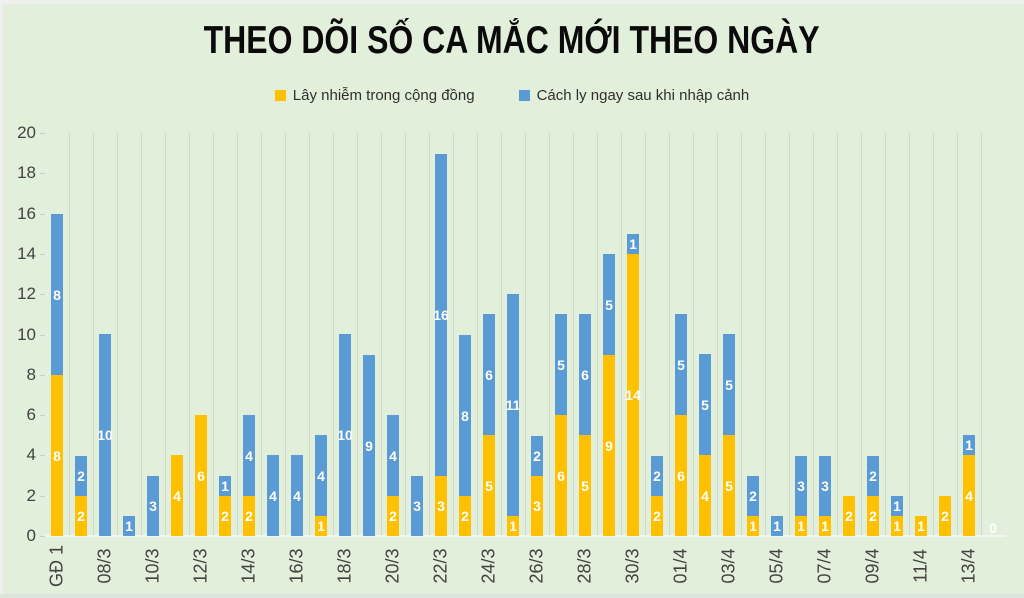 Image resolution: width=1024 pixels, height=598 pixels. I want to click on x-axis-label: 22/3, so click(440, 566).